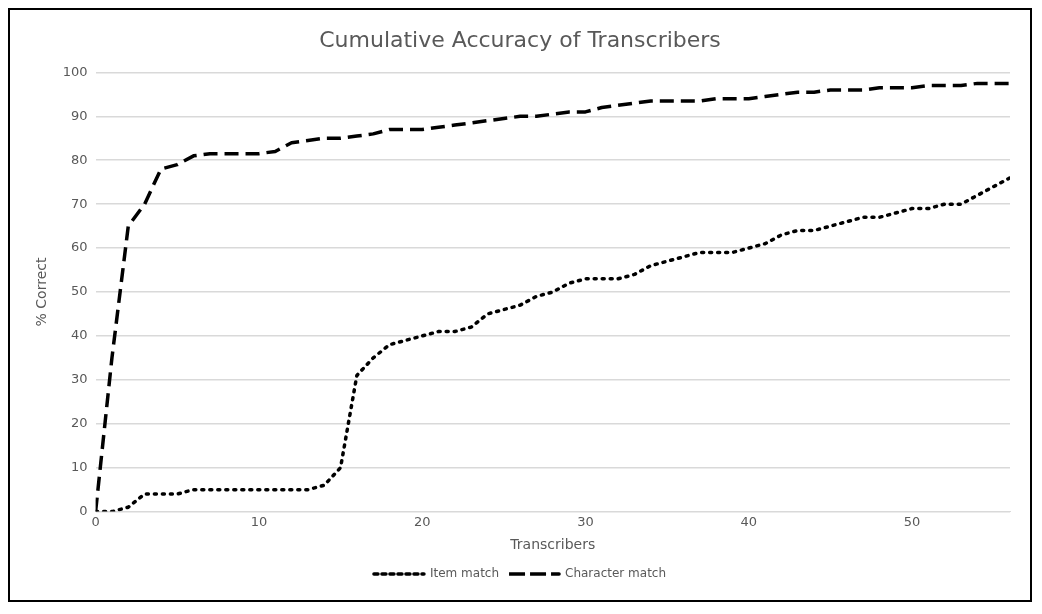  I want to click on y-tick-label: 90, so click(79, 115).